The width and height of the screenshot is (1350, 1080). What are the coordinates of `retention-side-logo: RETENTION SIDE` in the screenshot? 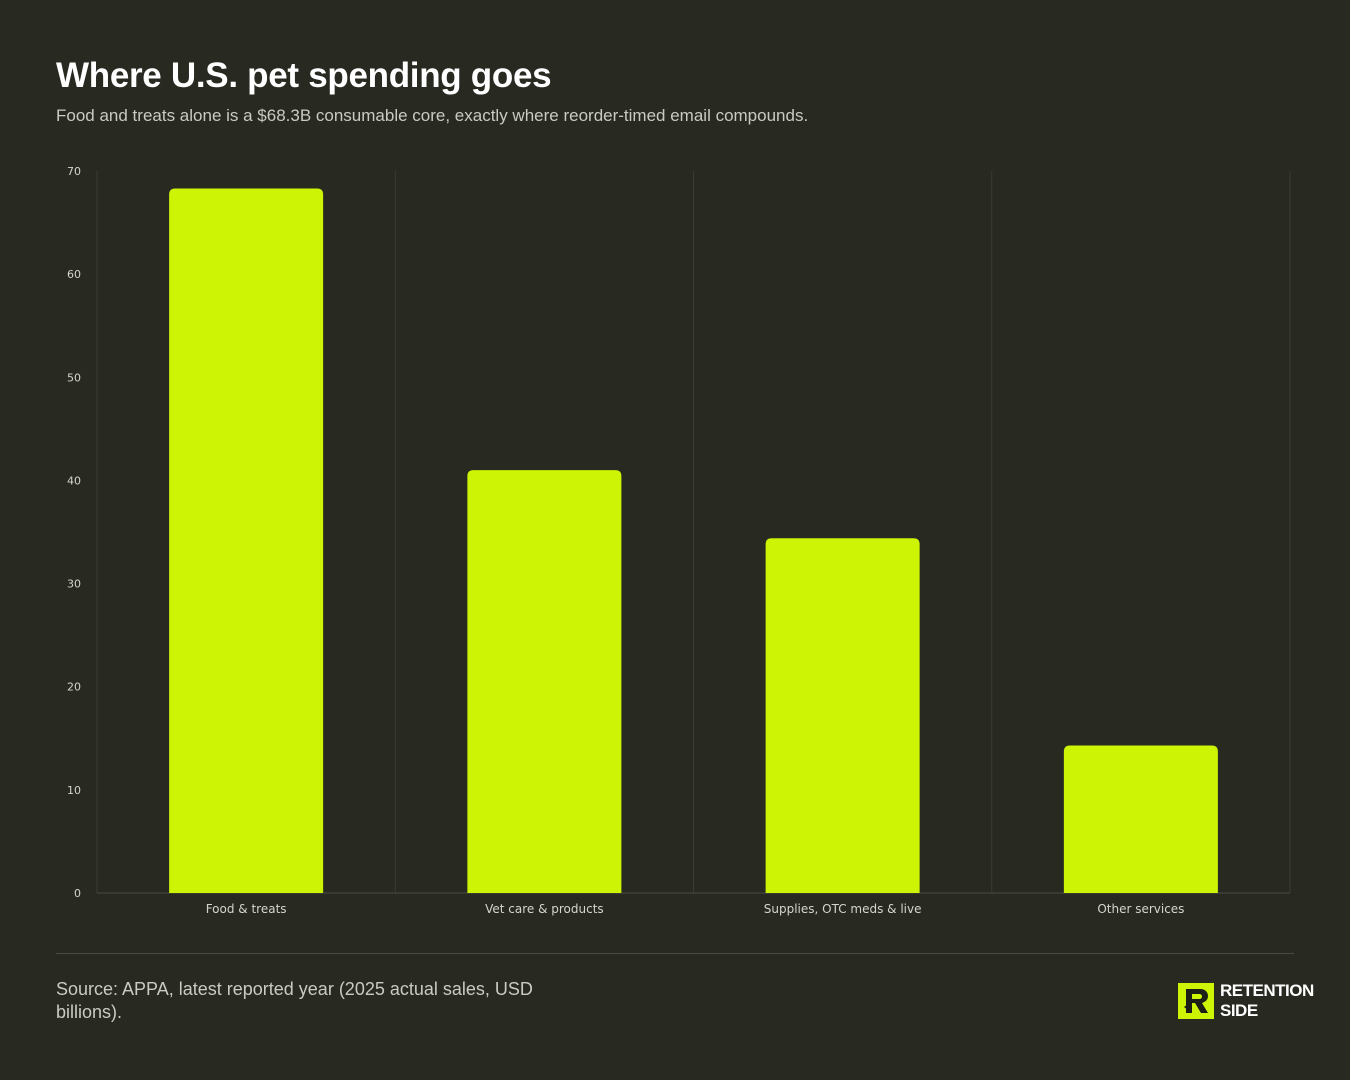 It's located at (1246, 1001).